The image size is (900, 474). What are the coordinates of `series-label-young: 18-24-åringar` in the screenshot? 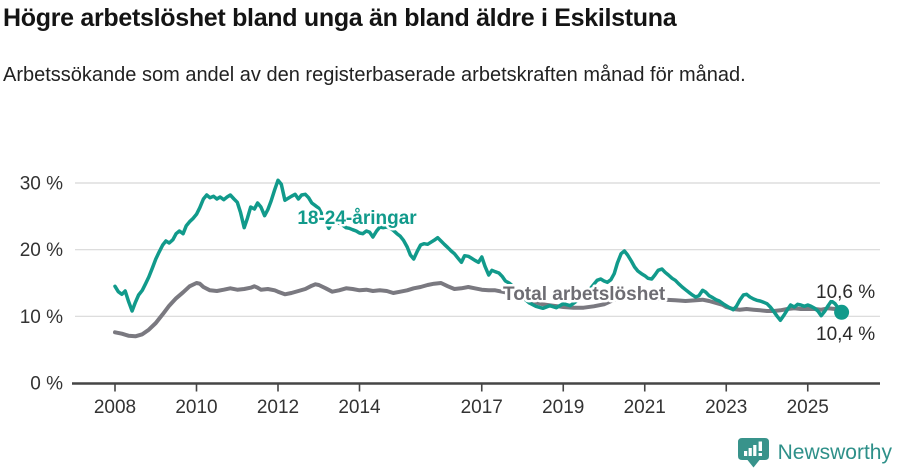 It's located at (357, 218).